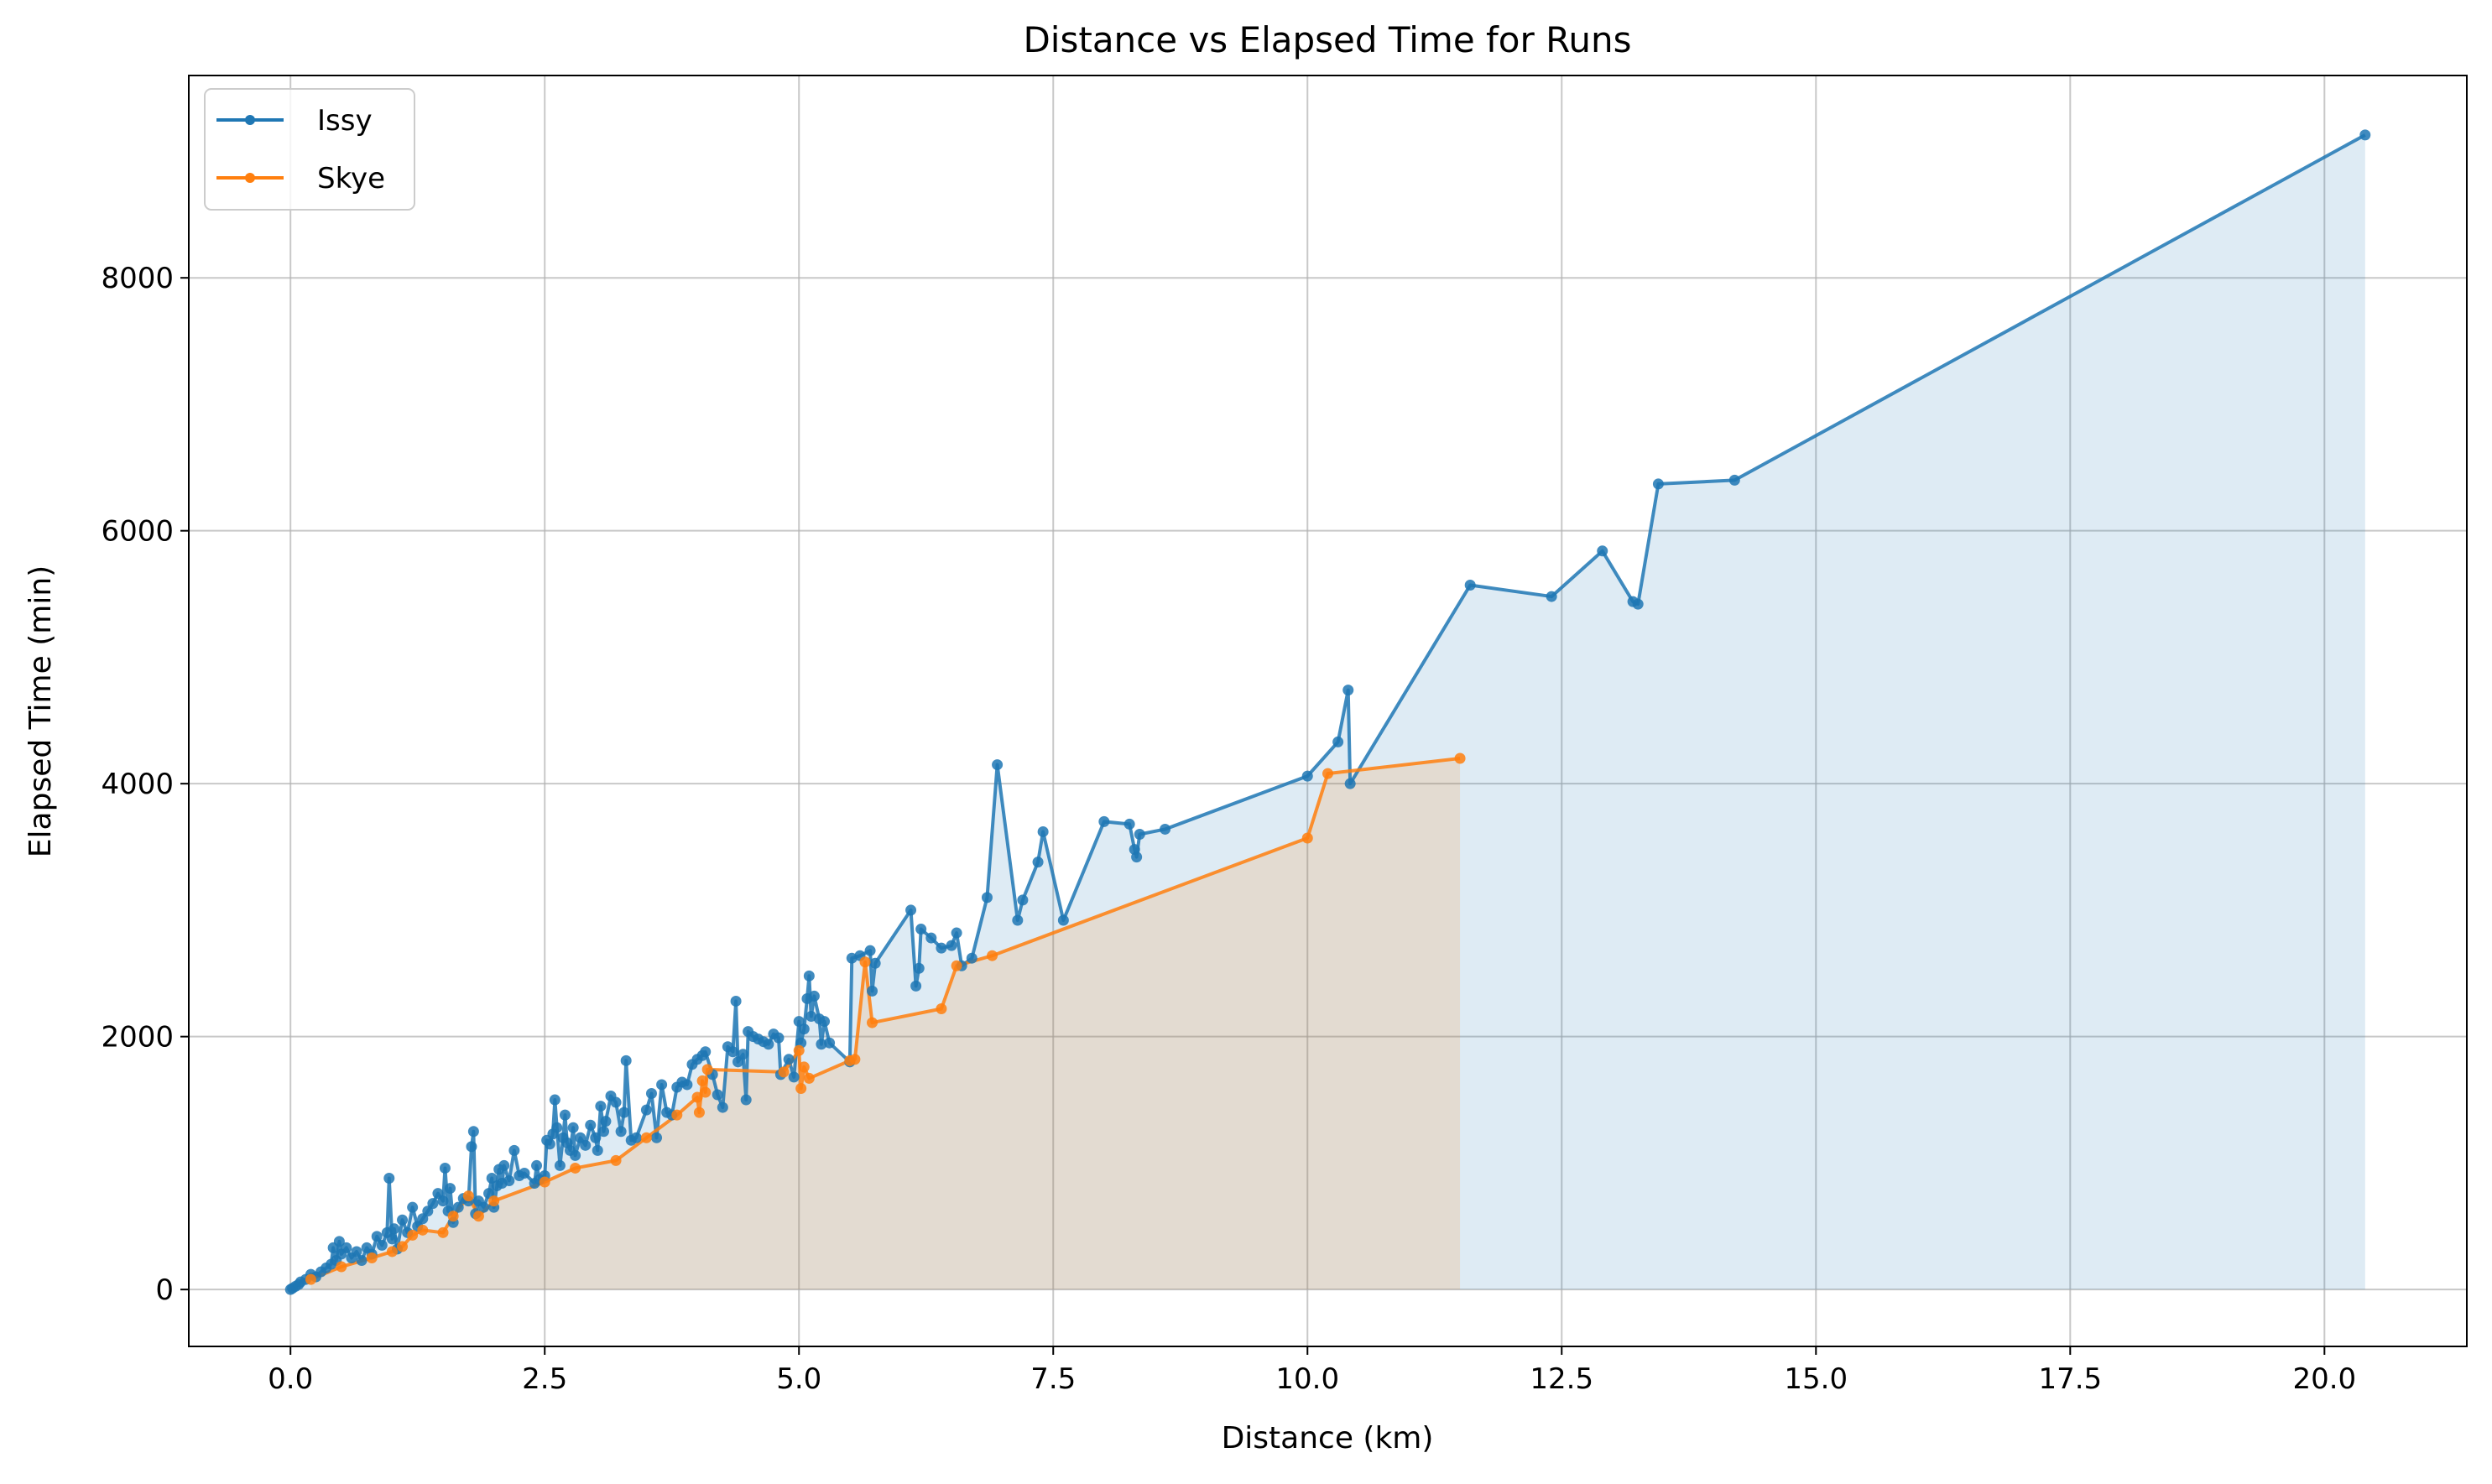  What do you see at coordinates (1053, 1379) in the screenshot?
I see `x-tick-label: 7.5` at bounding box center [1053, 1379].